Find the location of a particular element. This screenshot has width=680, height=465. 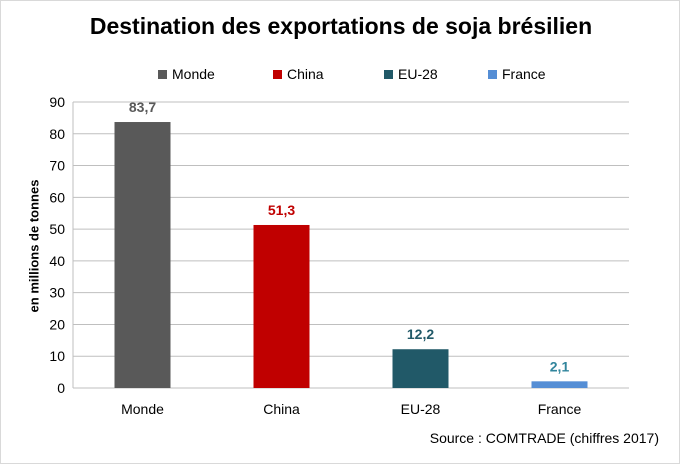

x-tick-label: China is located at coordinates (281, 409).